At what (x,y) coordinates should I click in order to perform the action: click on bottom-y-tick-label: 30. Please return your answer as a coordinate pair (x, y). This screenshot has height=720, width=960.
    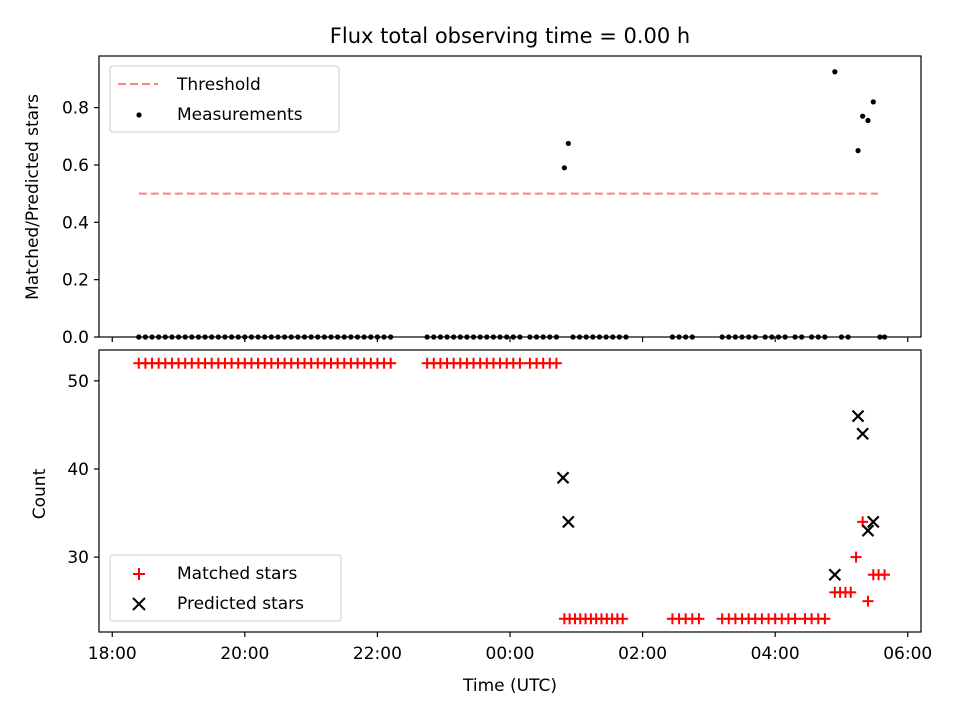
    Looking at the image, I should click on (78, 558).